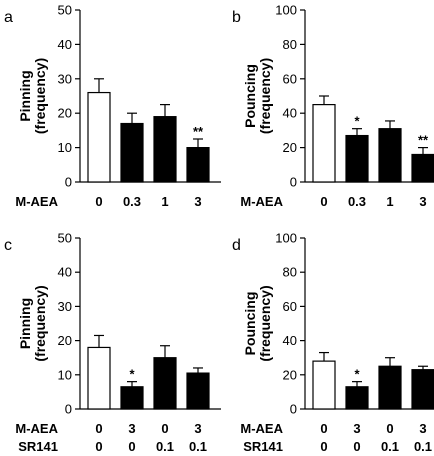 The height and width of the screenshot is (456, 434). Describe the element at coordinates (98, 201) in the screenshot. I see `category-label-a: 0` at that location.